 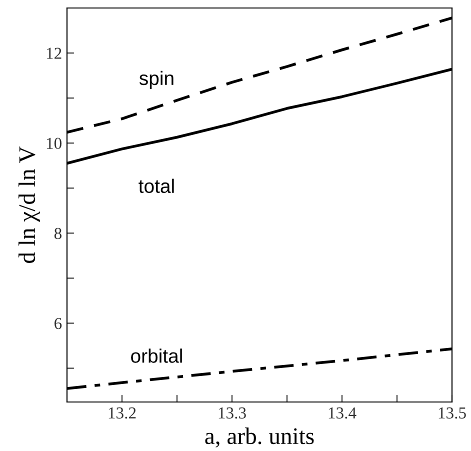 I want to click on y-axis-title: d ln χ/d ln V, so click(x=29, y=204).